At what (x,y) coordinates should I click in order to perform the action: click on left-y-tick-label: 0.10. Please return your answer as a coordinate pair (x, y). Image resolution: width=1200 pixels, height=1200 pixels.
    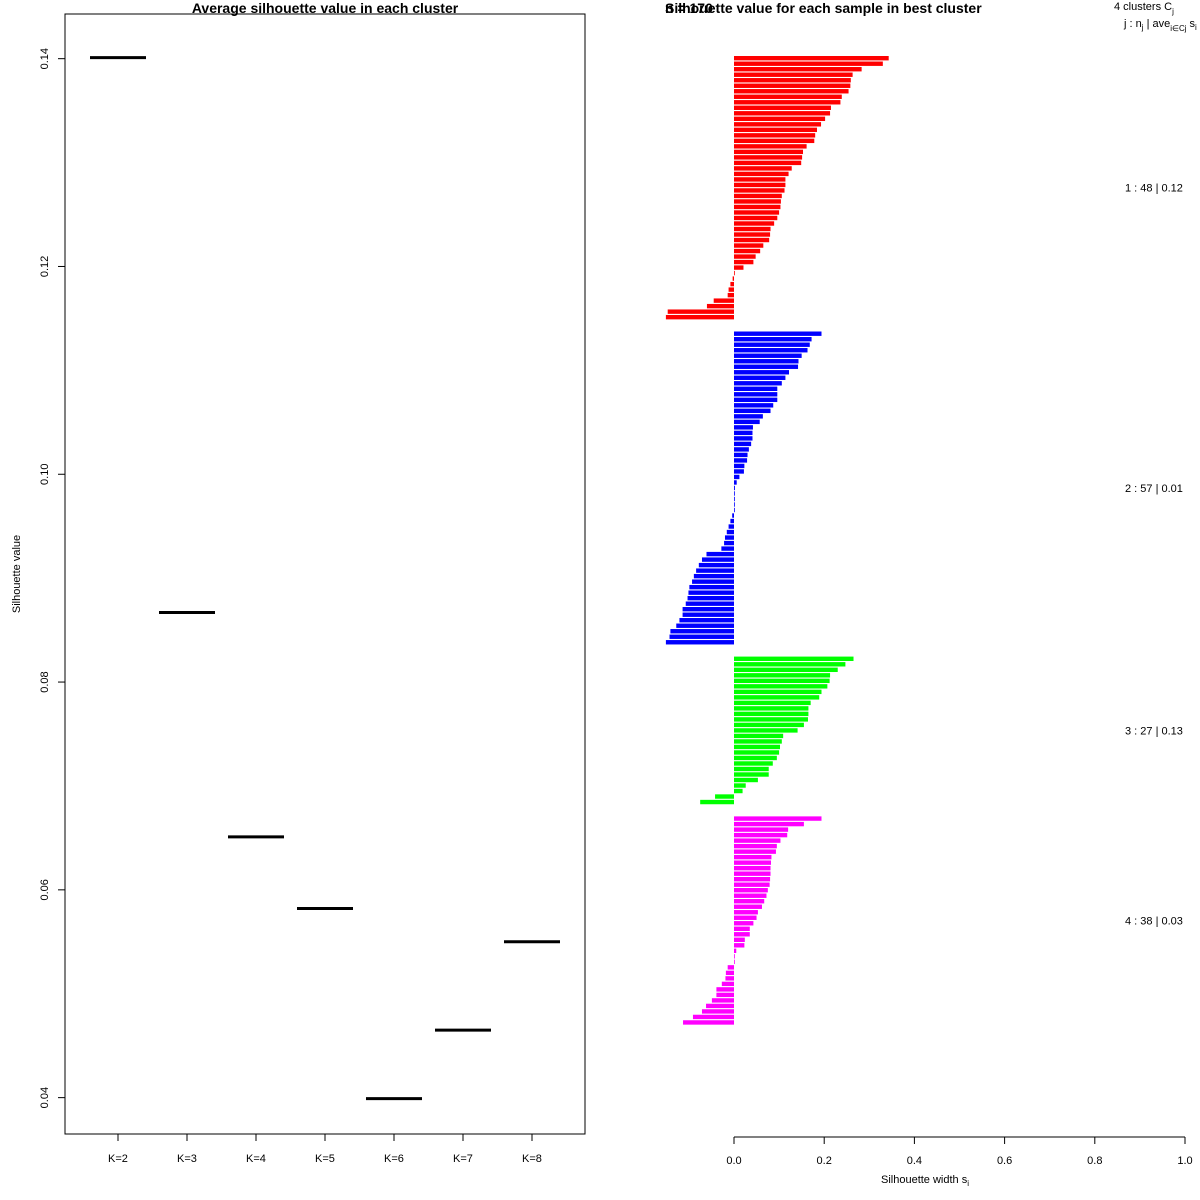
    Looking at the image, I should click on (45, 474).